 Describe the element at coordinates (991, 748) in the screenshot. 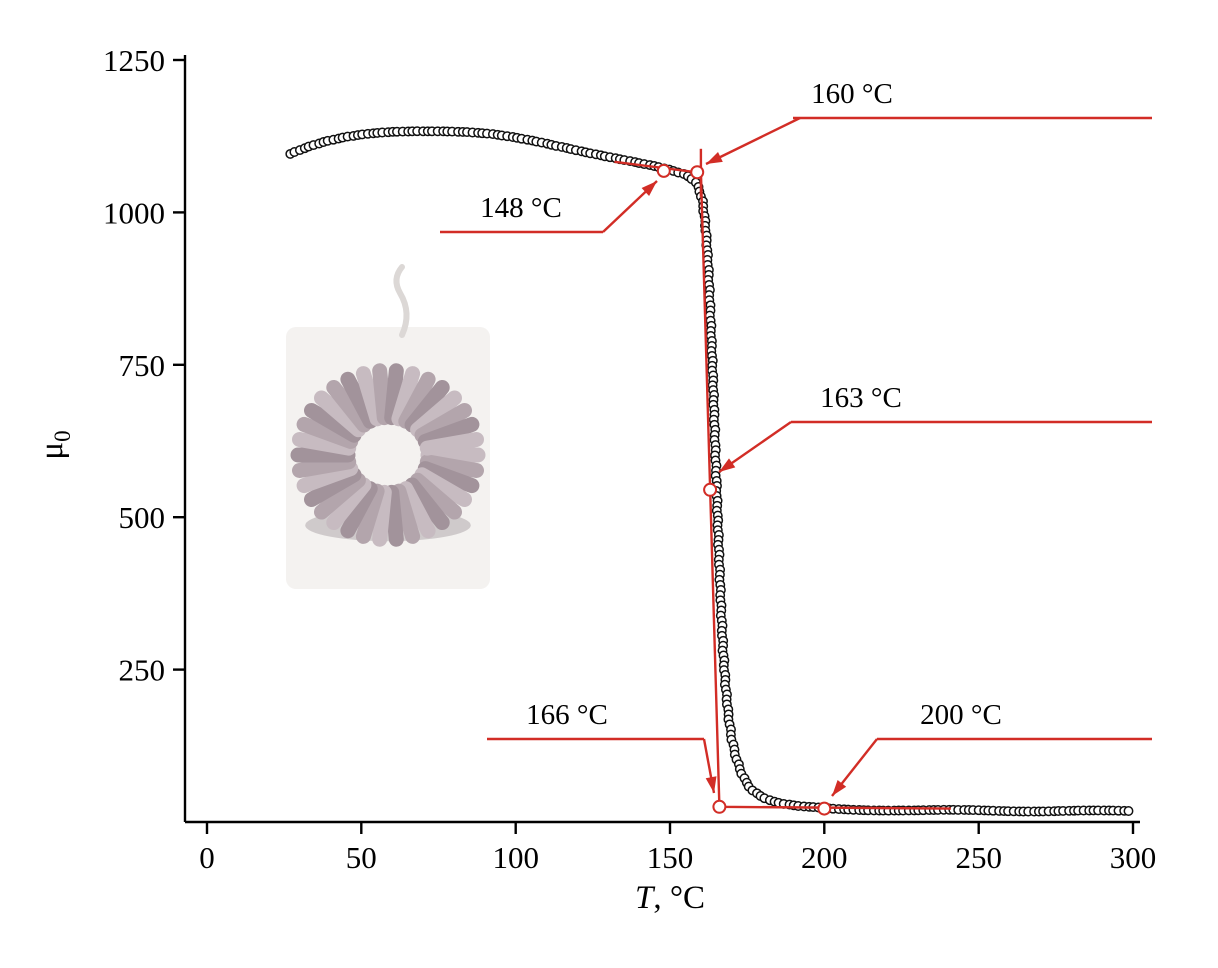

I see `annotation-200C: 200 °C` at that location.